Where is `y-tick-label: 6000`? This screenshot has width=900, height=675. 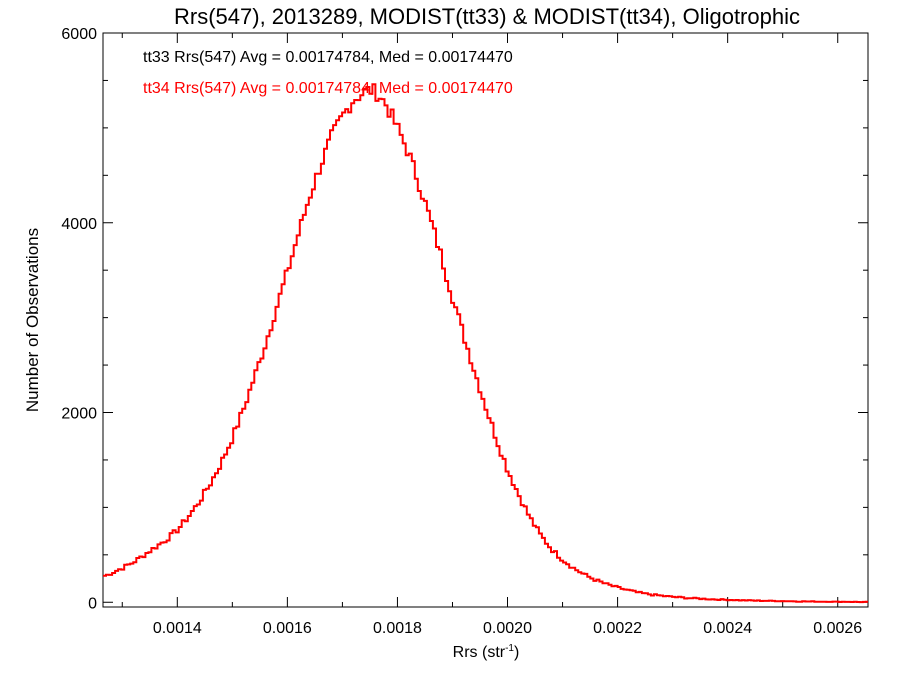 y-tick-label: 6000 is located at coordinates (79, 34).